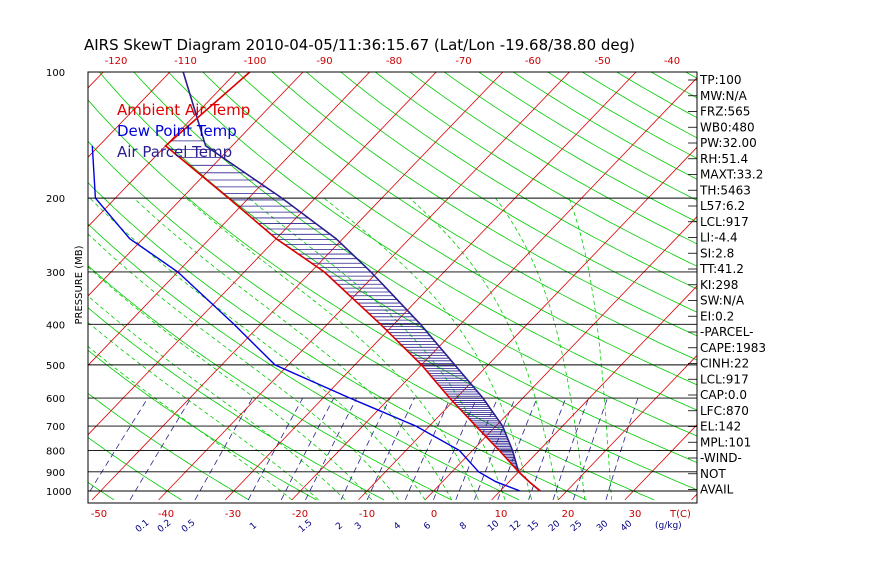  I want to click on stability-index: EI:0.2, so click(717, 316).